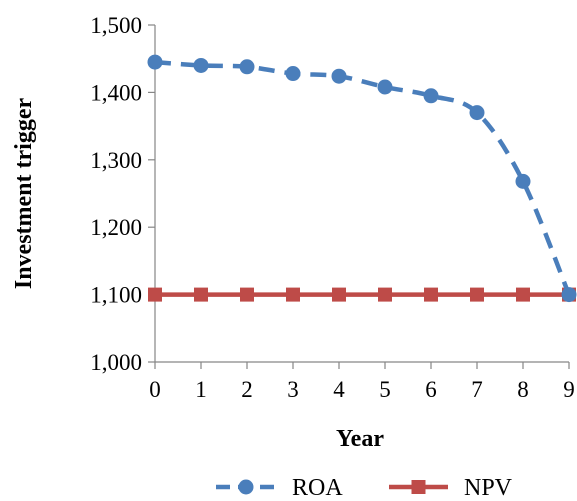 This screenshot has height=501, width=577. What do you see at coordinates (431, 389) in the screenshot?
I see `x-tick-label: 6` at bounding box center [431, 389].